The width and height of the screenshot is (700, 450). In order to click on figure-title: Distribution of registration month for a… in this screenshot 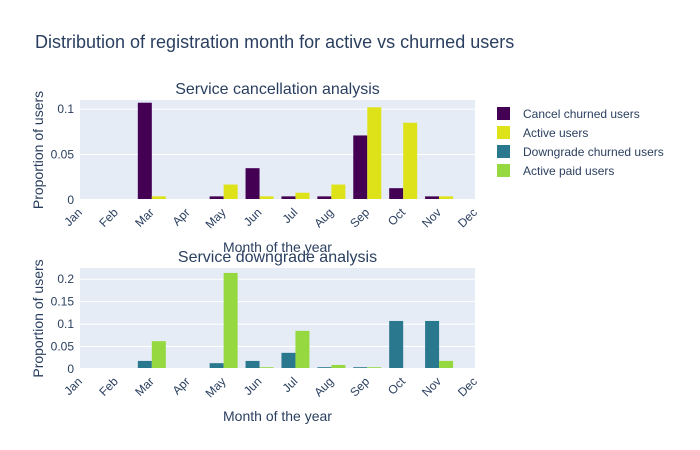, I will do `click(275, 42)`.